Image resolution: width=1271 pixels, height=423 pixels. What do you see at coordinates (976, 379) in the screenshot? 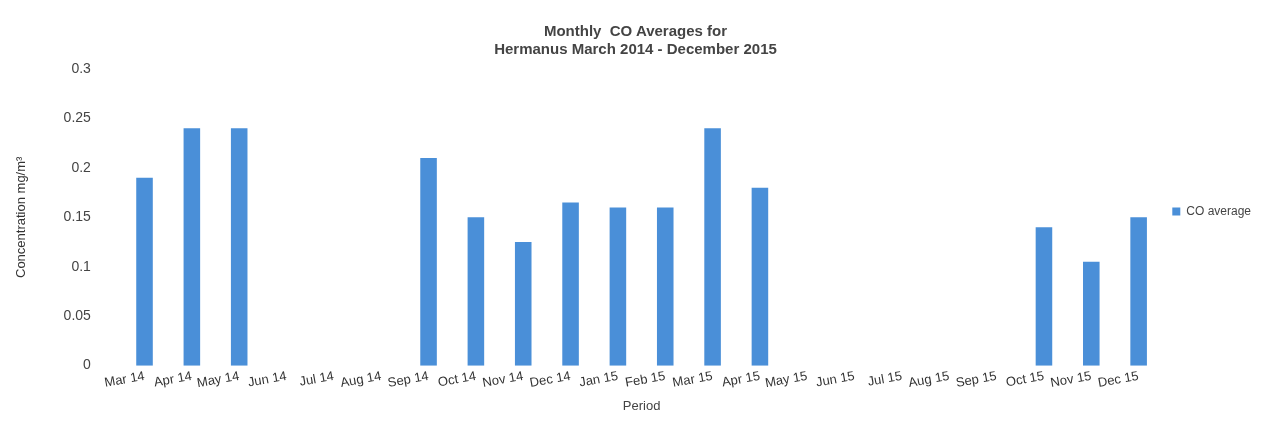
I see `x-tick-label: Sep 15` at bounding box center [976, 379].